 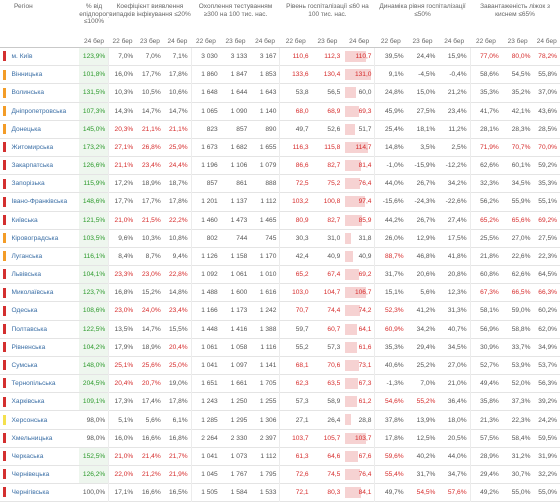 What do you see at coordinates (22, 57) in the screenshot?
I see `region-name: м. Київ` at bounding box center [22, 57].